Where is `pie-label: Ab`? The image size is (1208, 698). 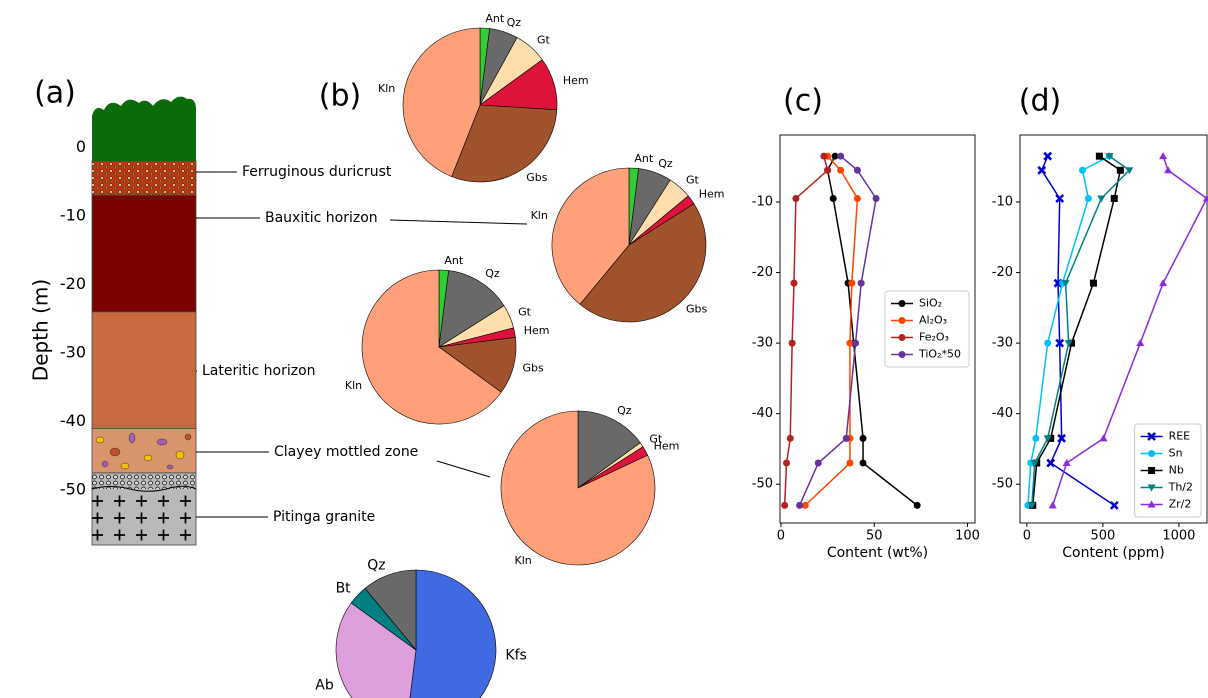 pie-label: Ab is located at coordinates (324, 686).